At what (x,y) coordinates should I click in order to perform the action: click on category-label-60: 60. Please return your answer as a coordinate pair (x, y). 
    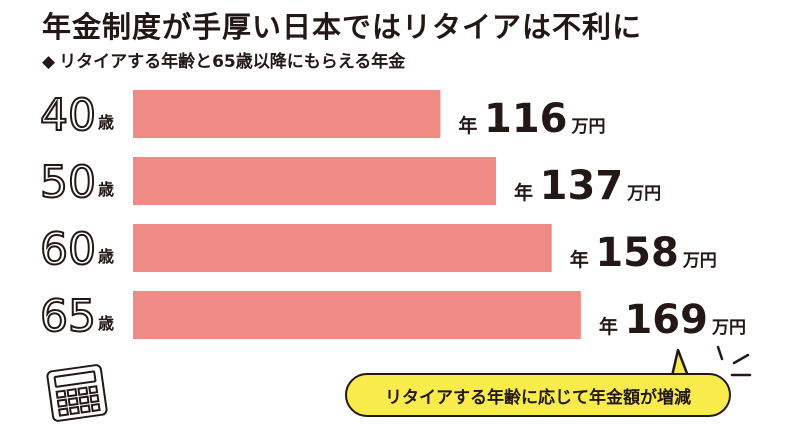
    Looking at the image, I should click on (68, 249).